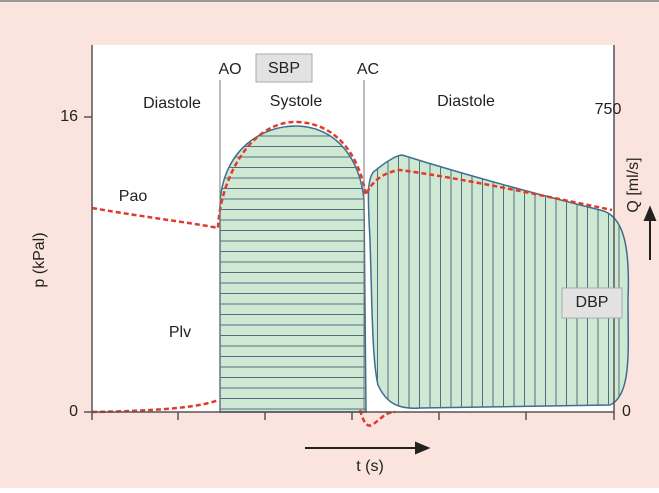  What do you see at coordinates (69, 116) in the screenshot?
I see `left-tick-label: 16` at bounding box center [69, 116].